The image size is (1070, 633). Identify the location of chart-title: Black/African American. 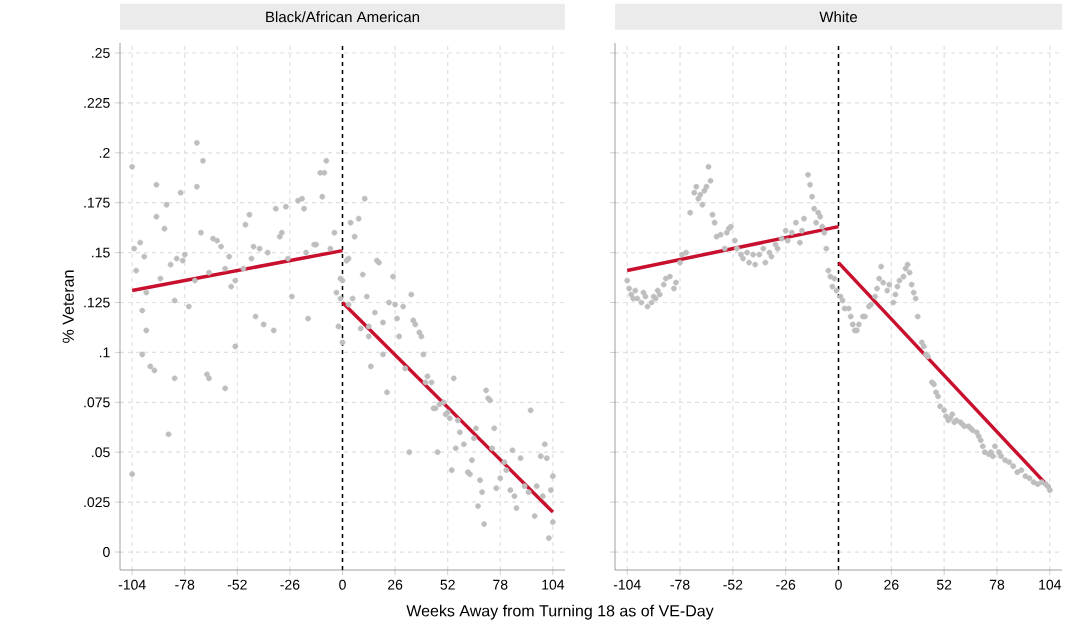
(343, 17).